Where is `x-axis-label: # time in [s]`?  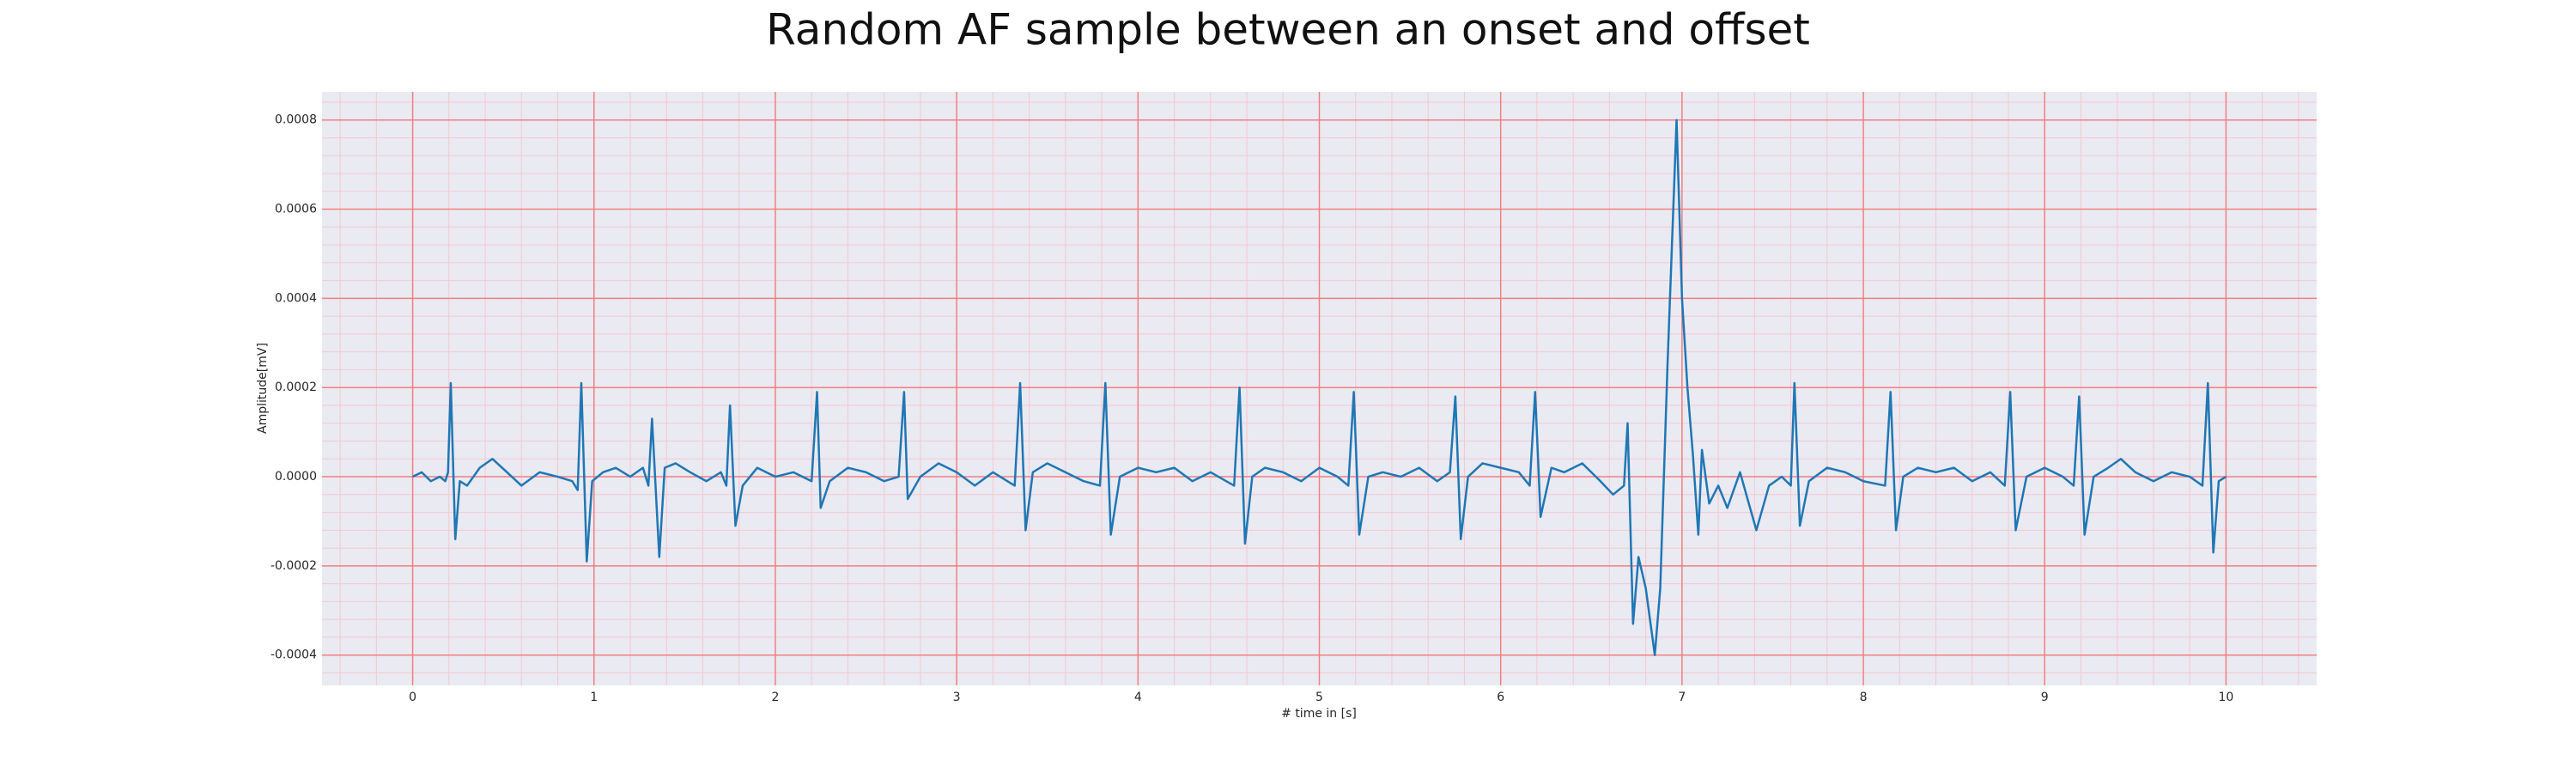 x-axis-label: # time in [s] is located at coordinates (1319, 714).